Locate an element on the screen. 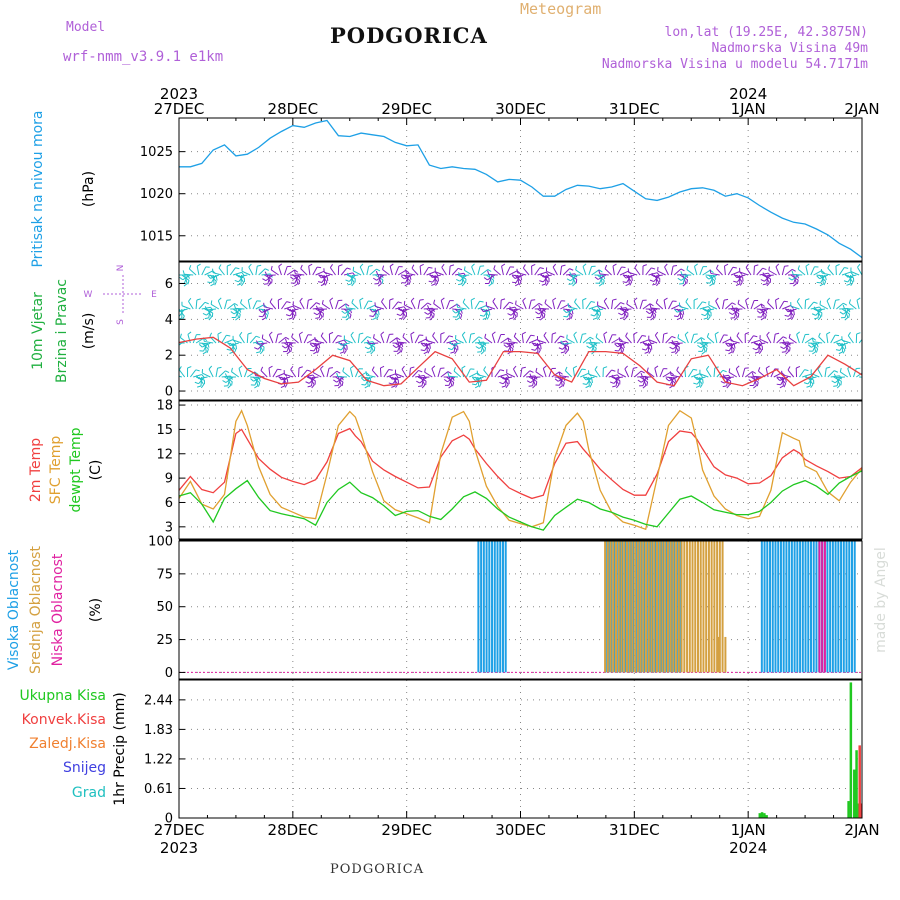 Image resolution: width=900 pixels, height=900 pixels. y-tick-label: 0 is located at coordinates (169, 819).